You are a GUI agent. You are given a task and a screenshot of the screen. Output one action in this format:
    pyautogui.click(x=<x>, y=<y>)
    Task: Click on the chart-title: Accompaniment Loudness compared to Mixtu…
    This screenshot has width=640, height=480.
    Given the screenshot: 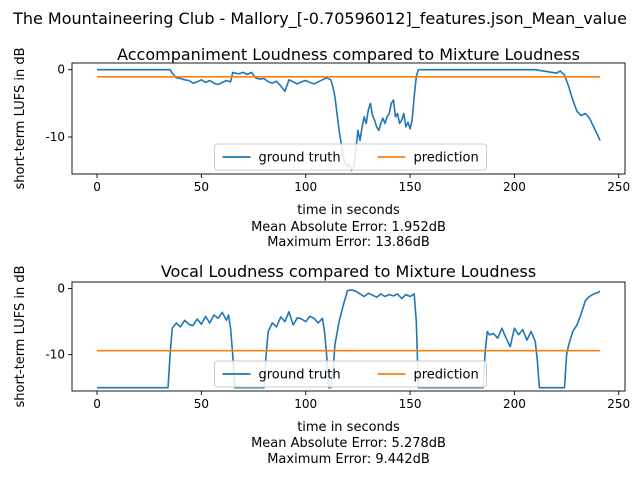 What is the action you would take?
    pyautogui.click(x=348, y=54)
    